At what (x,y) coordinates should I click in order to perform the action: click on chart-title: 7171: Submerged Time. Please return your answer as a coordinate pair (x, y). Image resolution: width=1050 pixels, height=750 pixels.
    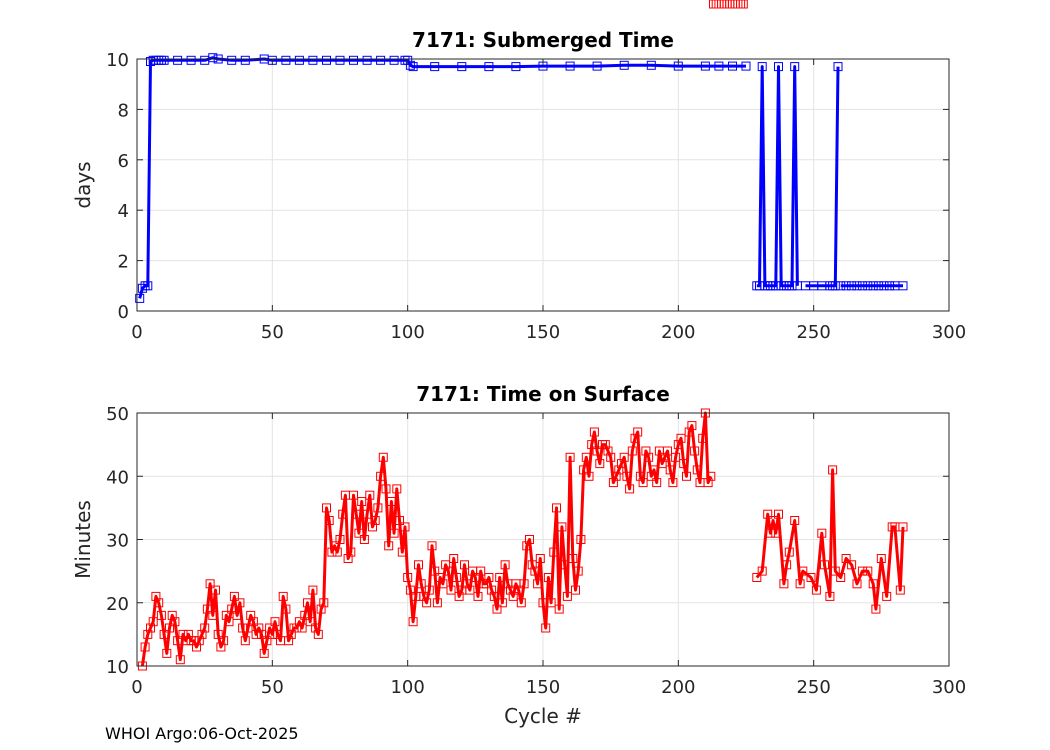
    Looking at the image, I should click on (543, 40).